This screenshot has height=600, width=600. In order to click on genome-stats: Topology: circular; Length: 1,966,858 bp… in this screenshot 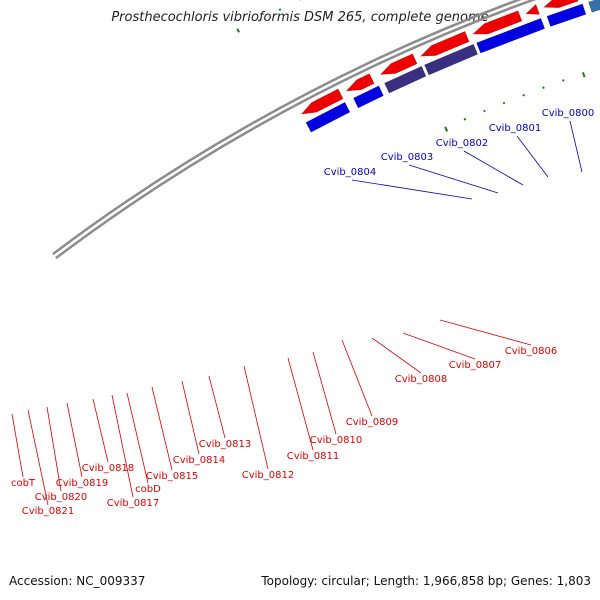, I will do `click(426, 581)`.